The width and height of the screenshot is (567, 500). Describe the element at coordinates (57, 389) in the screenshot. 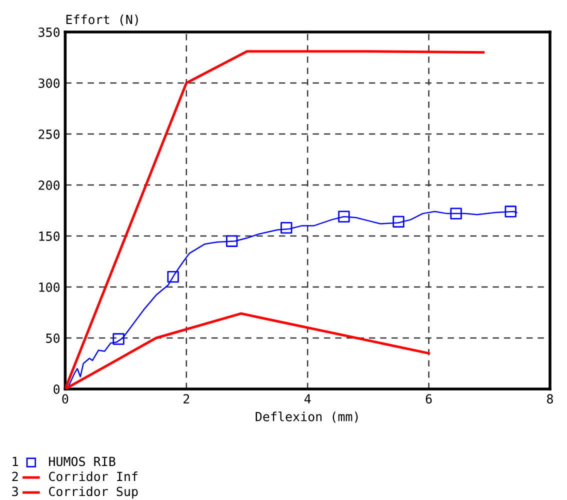

I see `y-tick-label: 0` at that location.